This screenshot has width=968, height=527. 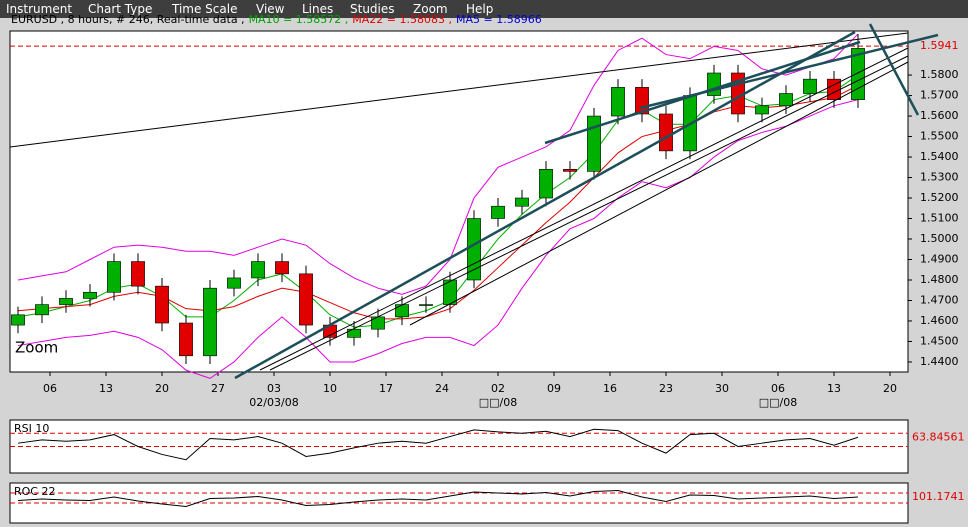 What do you see at coordinates (939, 258) in the screenshot?
I see `y-tick-label: 1.4900` at bounding box center [939, 258].